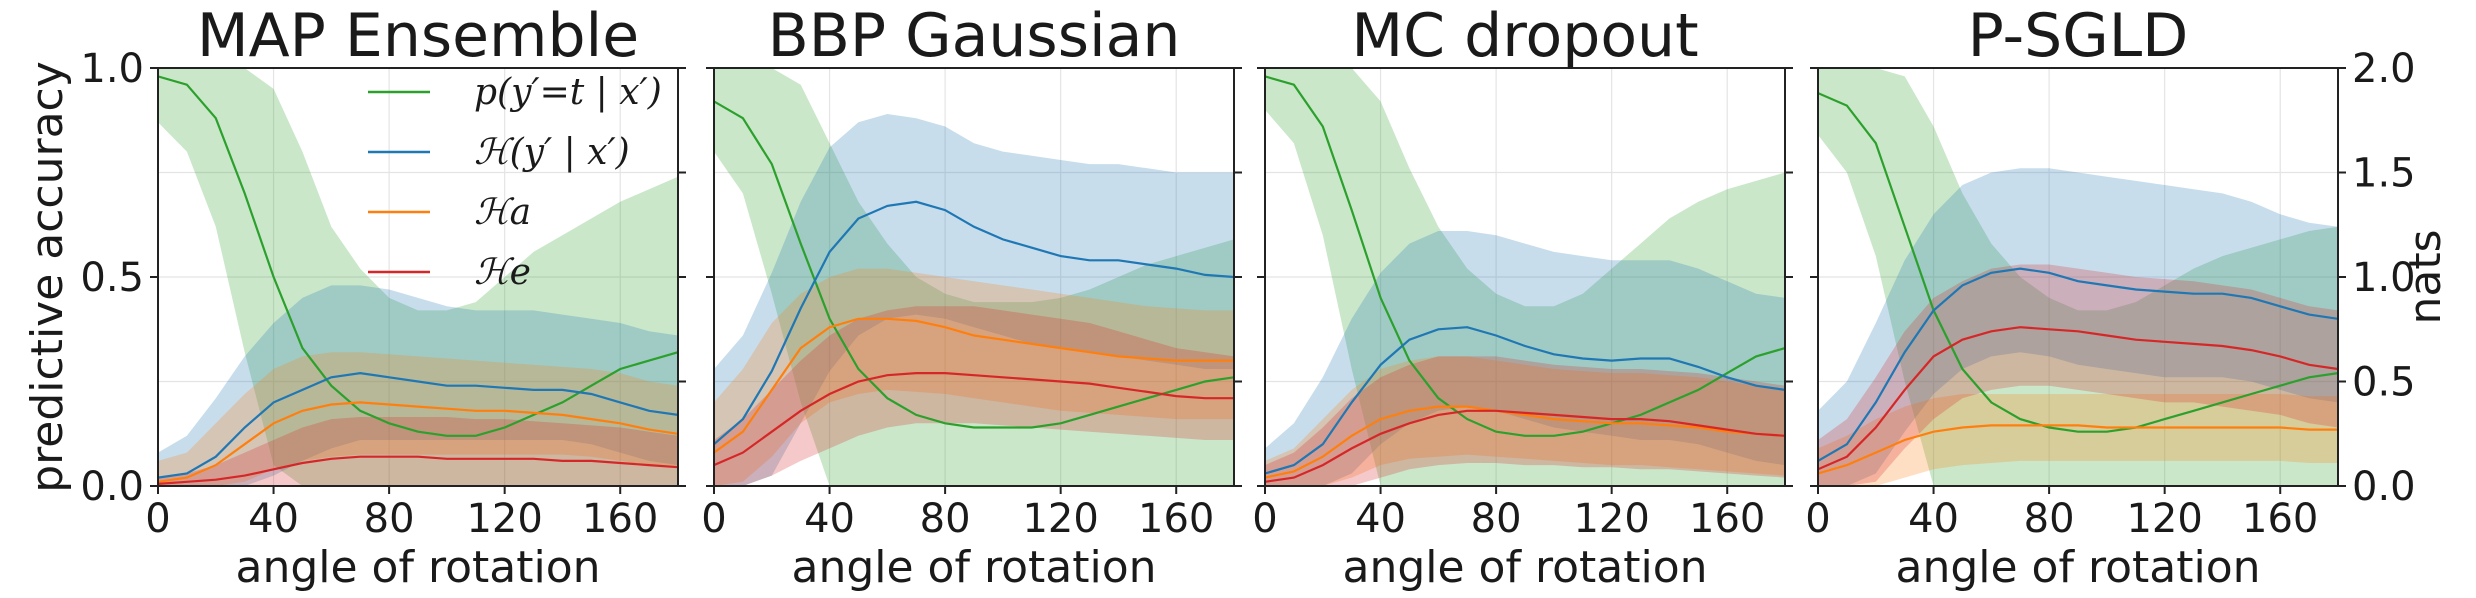 This screenshot has width=2476, height=598. What do you see at coordinates (2384, 487) in the screenshot?
I see `y-tick-label-right: 0.0` at bounding box center [2384, 487].